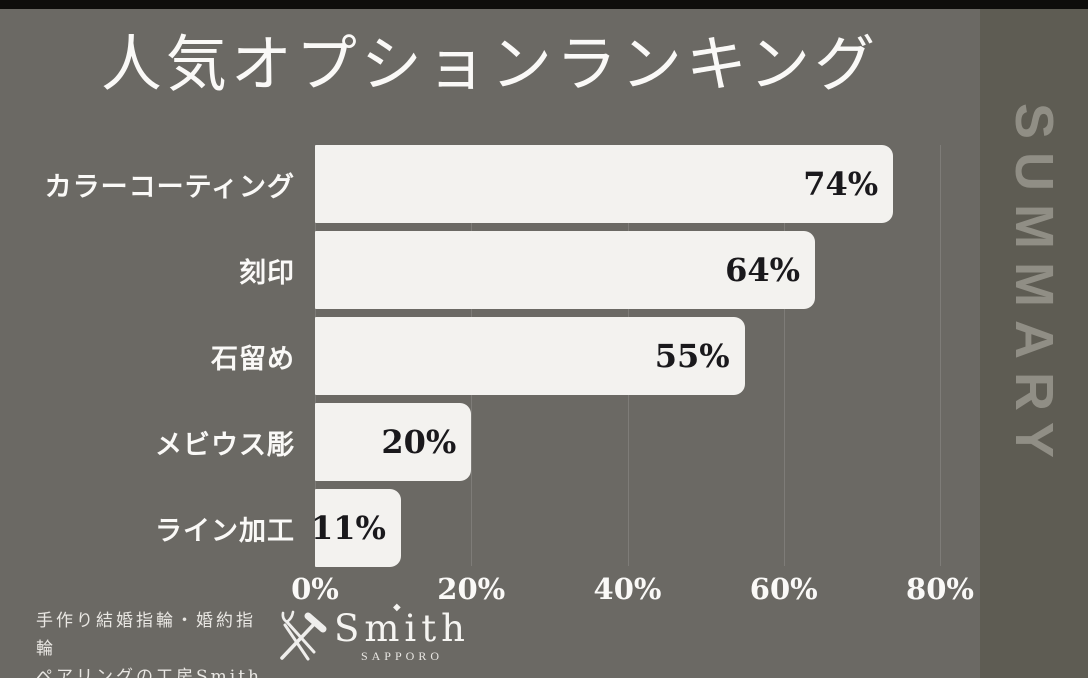 This screenshot has height=678, width=1088. I want to click on logo-i-diamond-icon: ◆, so click(399, 607).